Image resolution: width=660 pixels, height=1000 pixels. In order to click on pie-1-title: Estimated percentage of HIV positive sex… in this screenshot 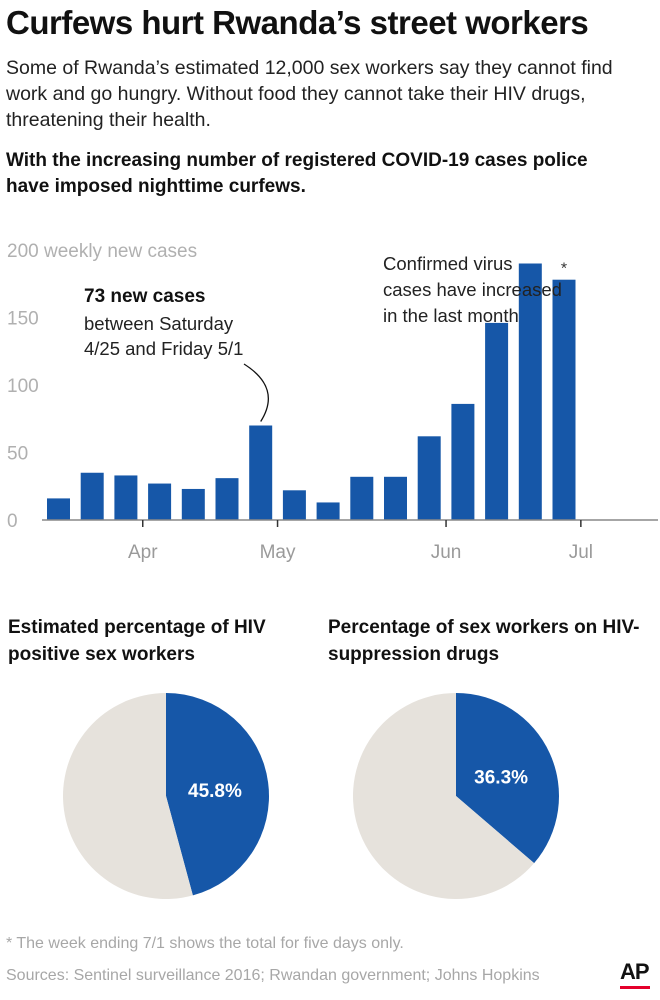, I will do `click(137, 641)`.